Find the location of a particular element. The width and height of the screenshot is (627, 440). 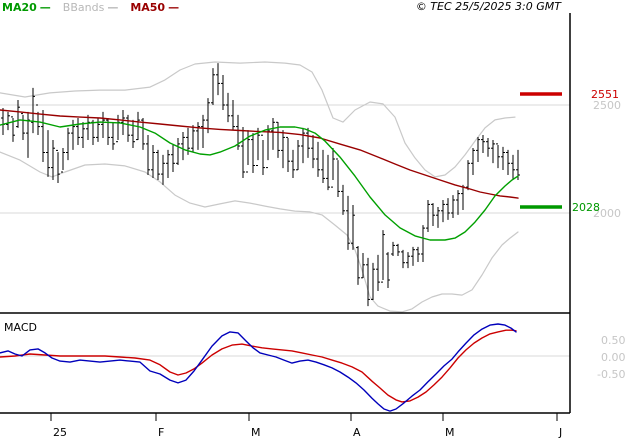

legend-ma50: MA50— is located at coordinates (154, 7).